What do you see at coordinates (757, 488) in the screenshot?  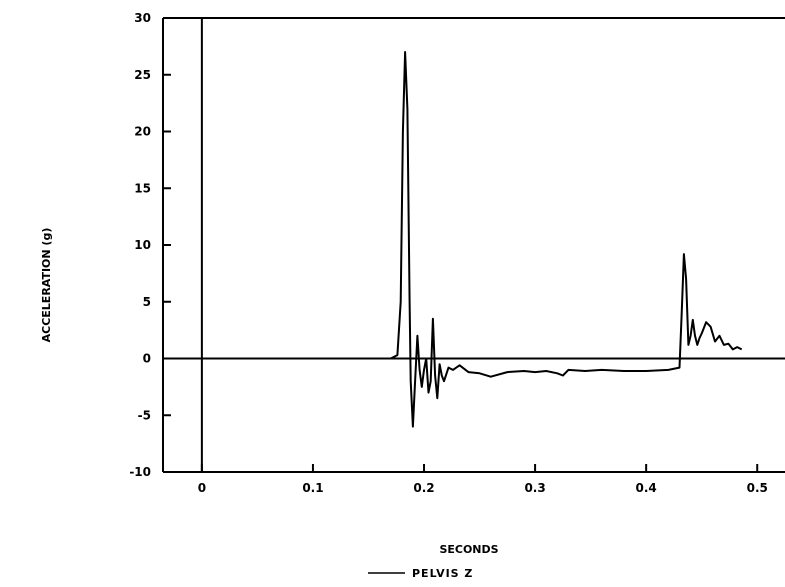 I see `x-tick-label: 0.5` at bounding box center [757, 488].